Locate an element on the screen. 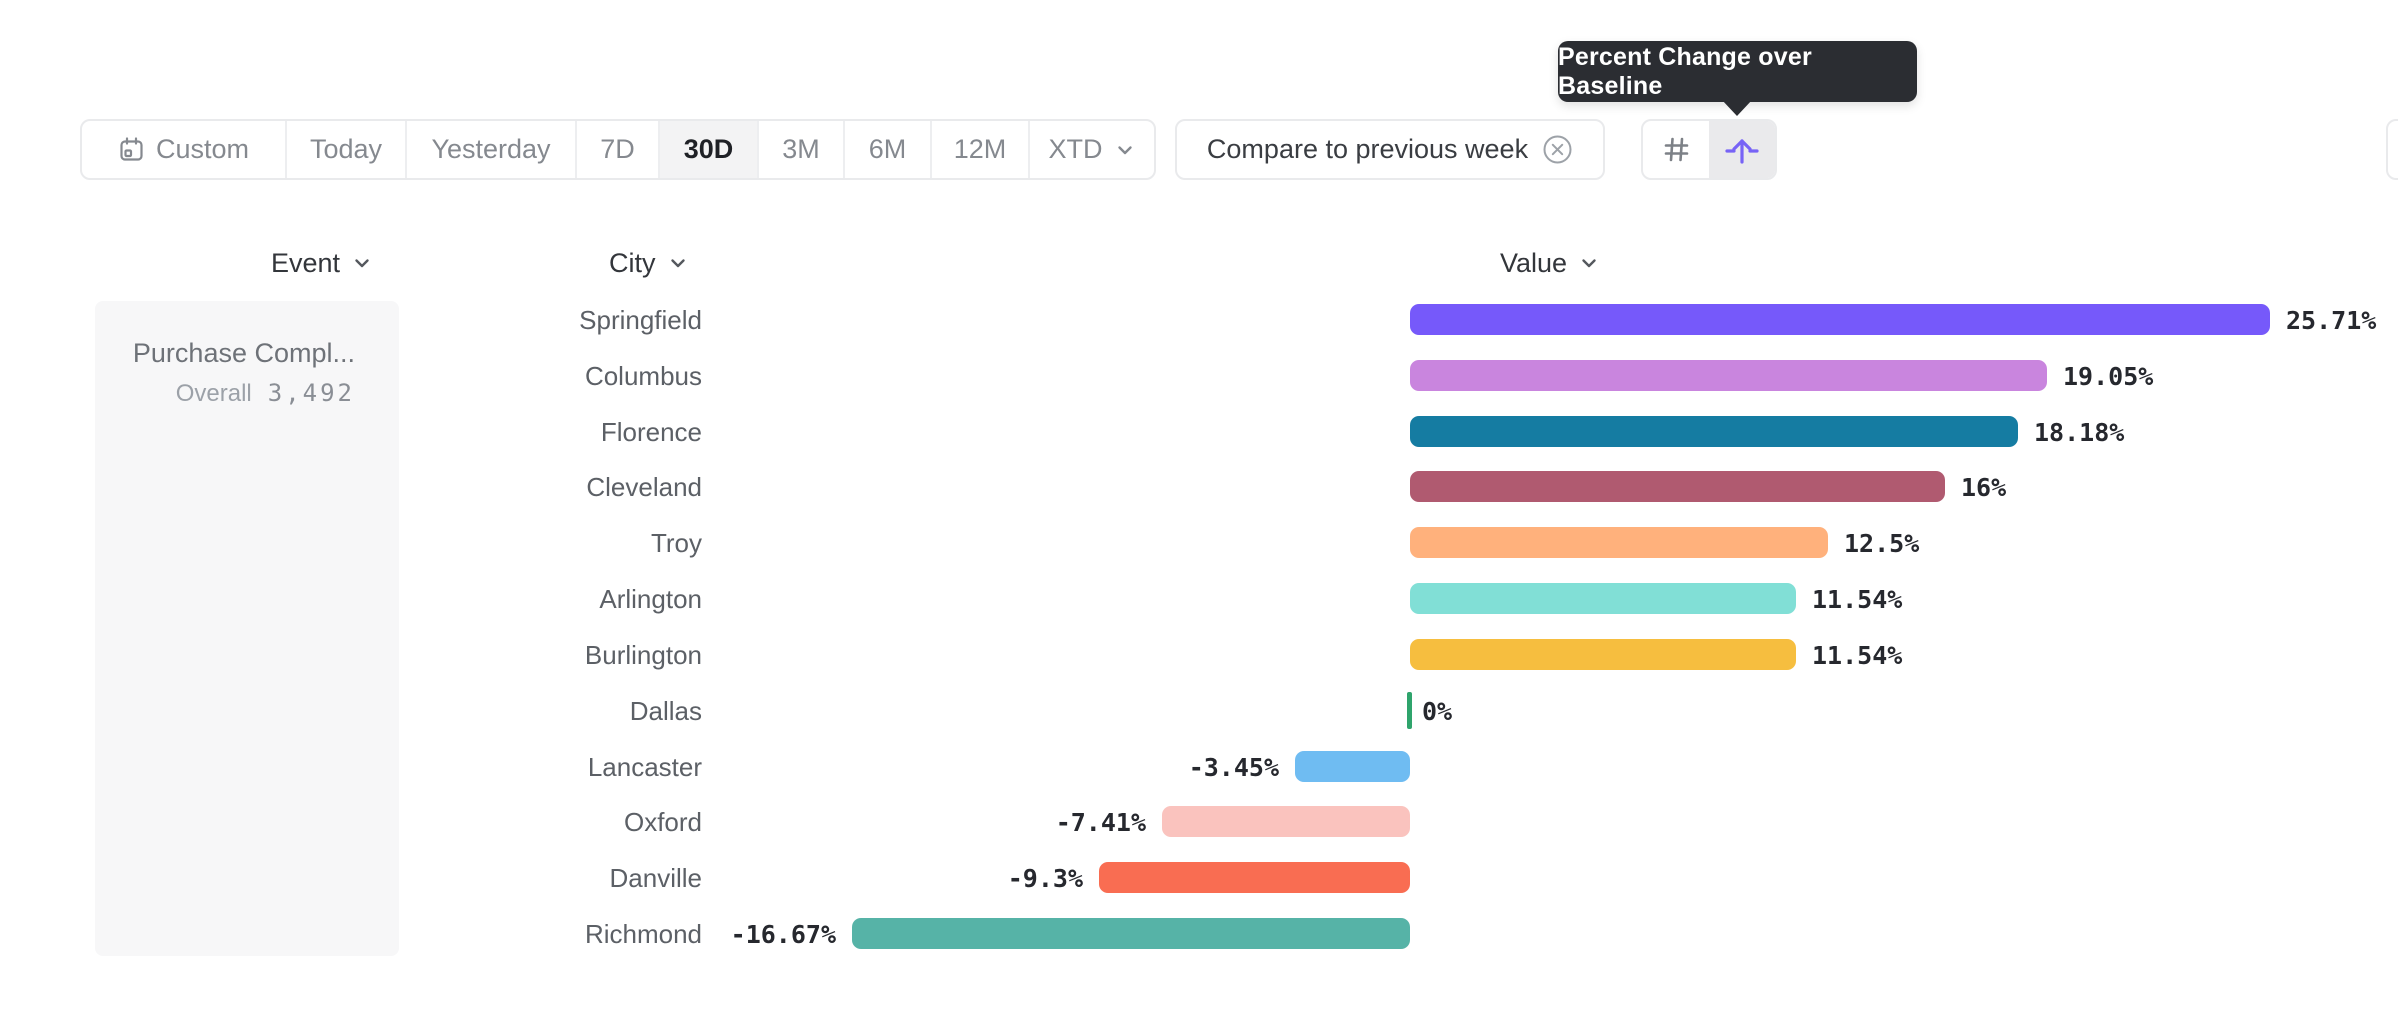  date-range-label: XTD is located at coordinates (1075, 149).